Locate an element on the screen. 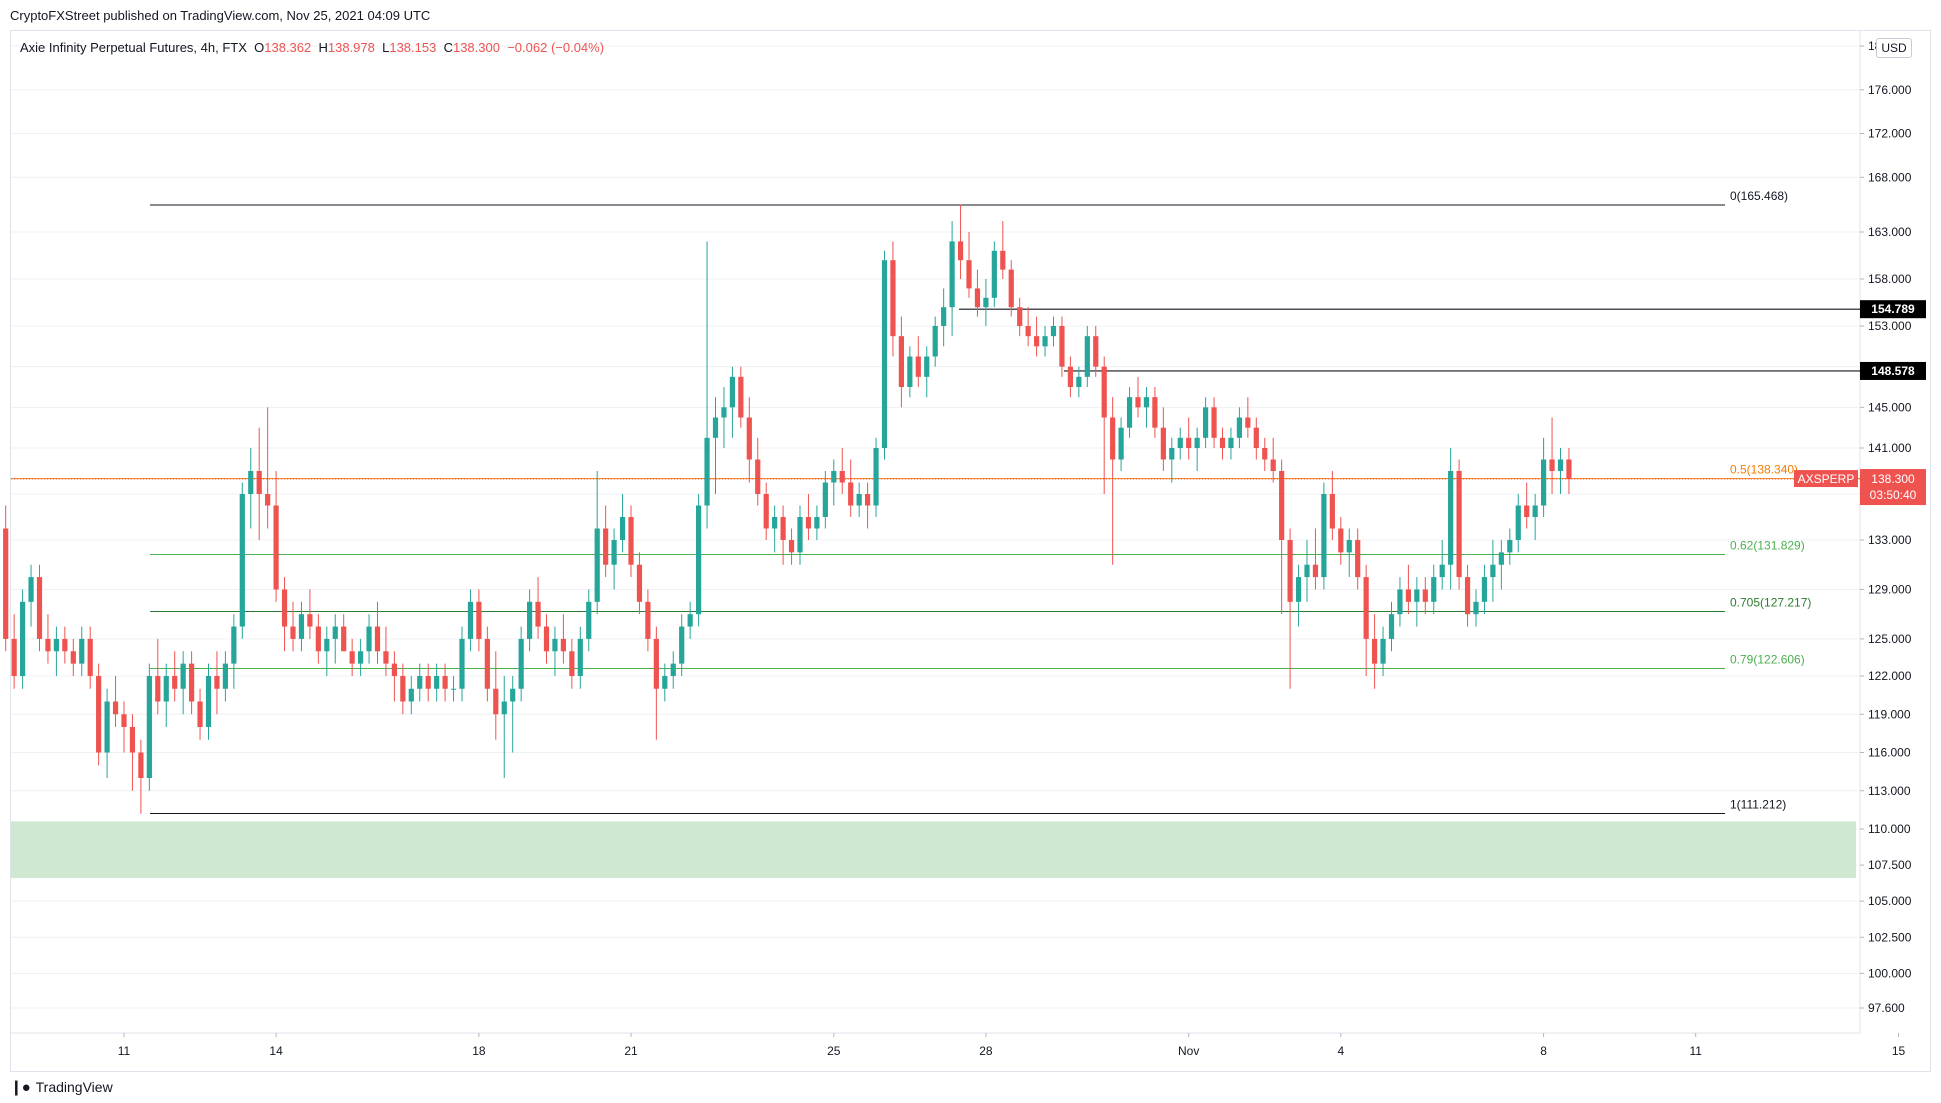  tradingview-brand: TradingView is located at coordinates (74, 1087).